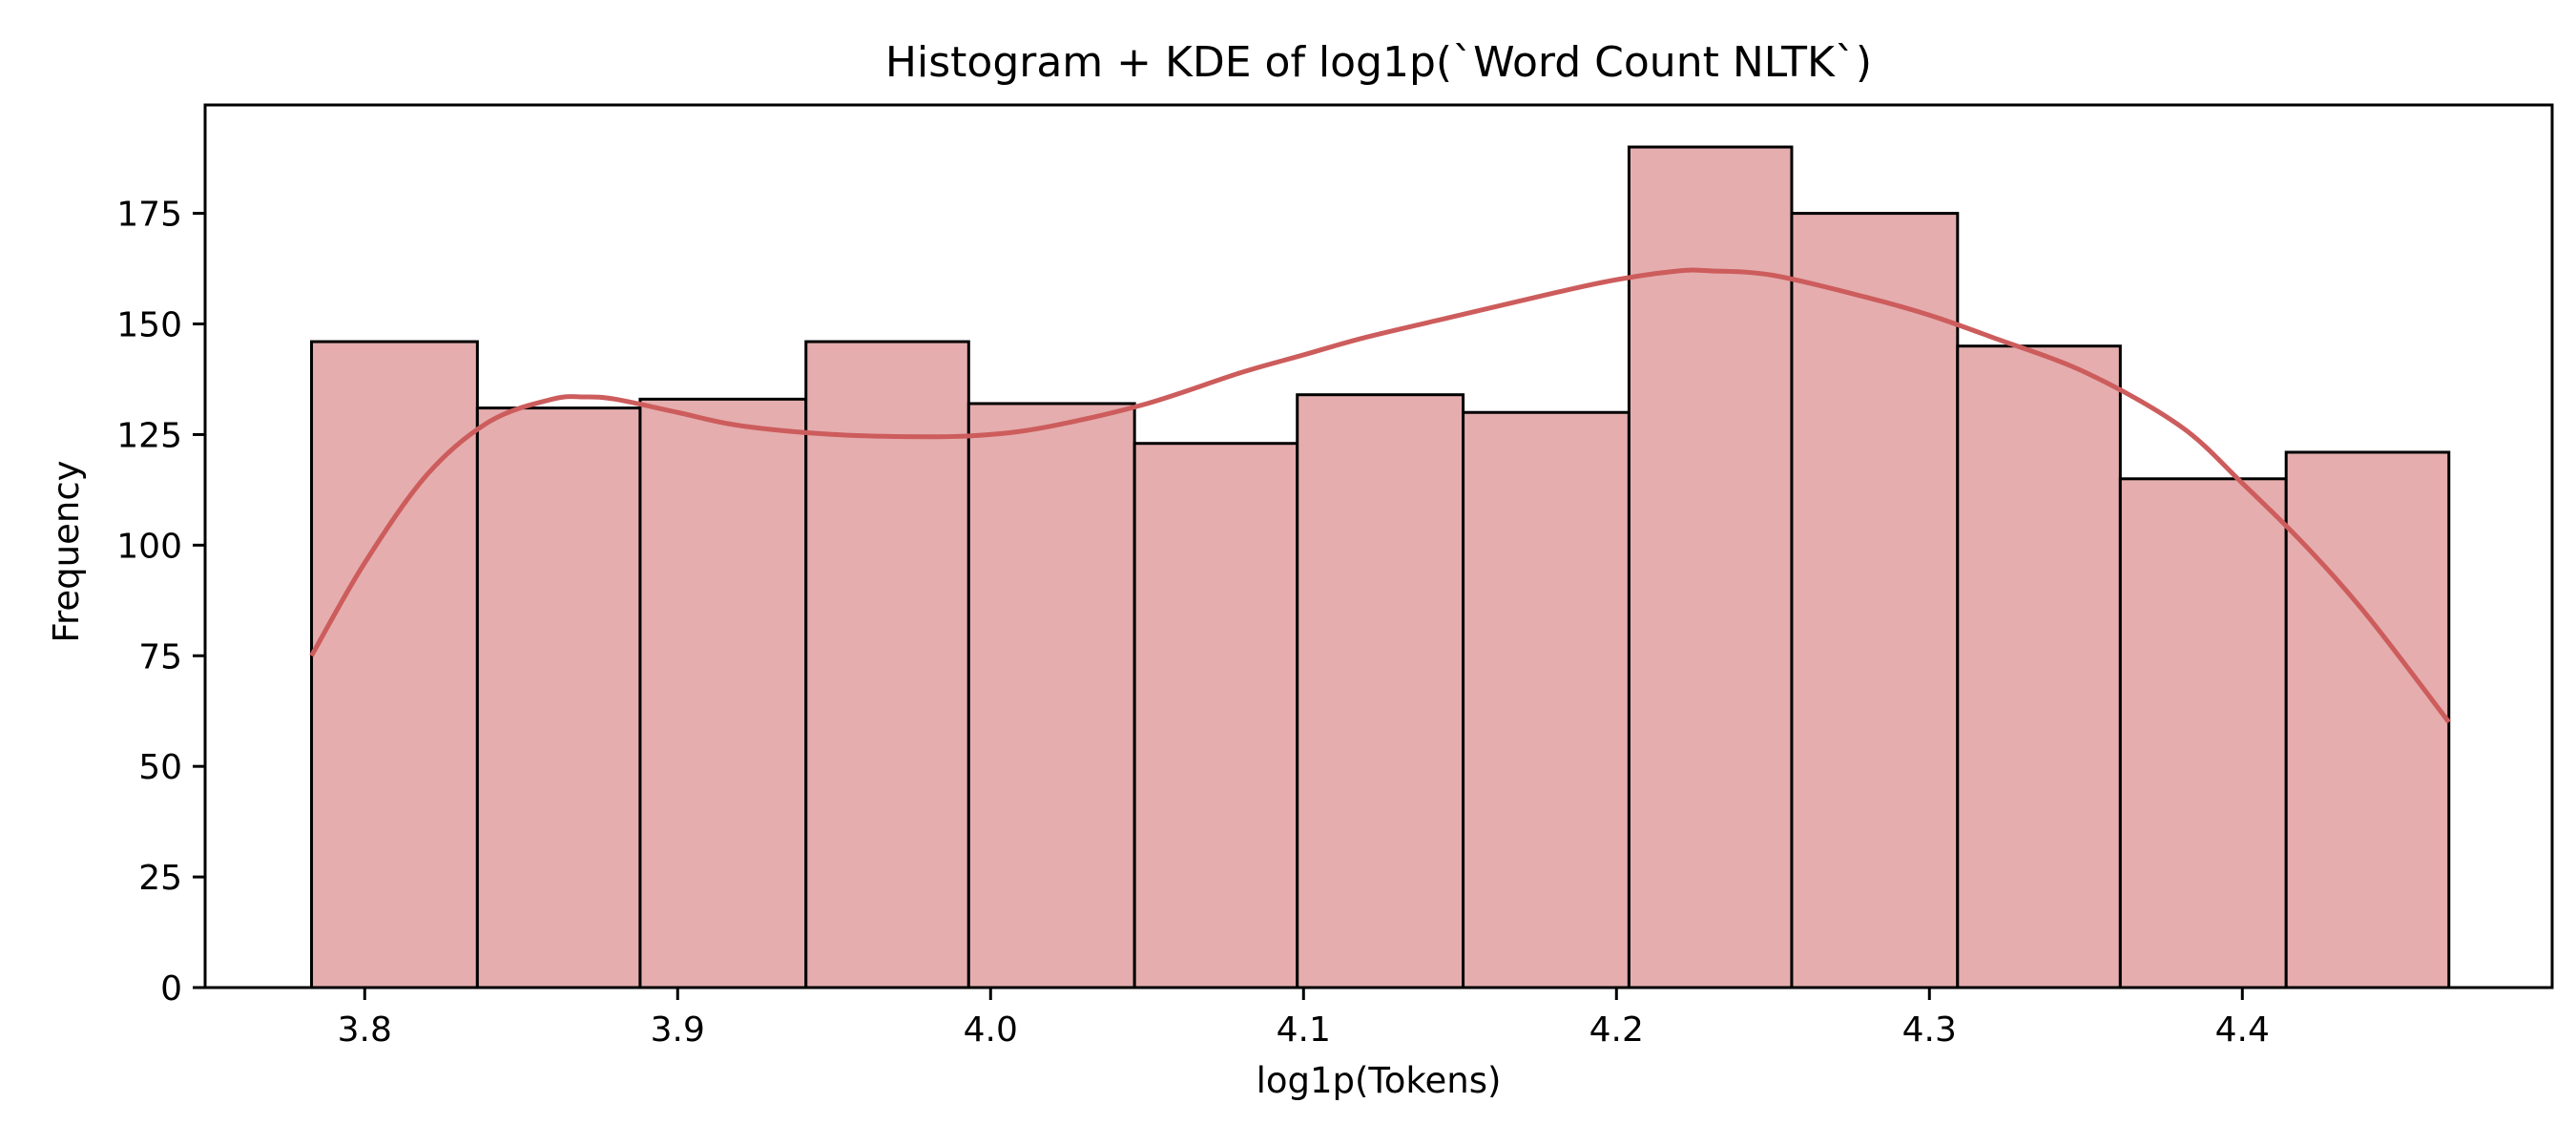  Describe the element at coordinates (678, 1030) in the screenshot. I see `x-tick-label-1: 3.9` at that location.